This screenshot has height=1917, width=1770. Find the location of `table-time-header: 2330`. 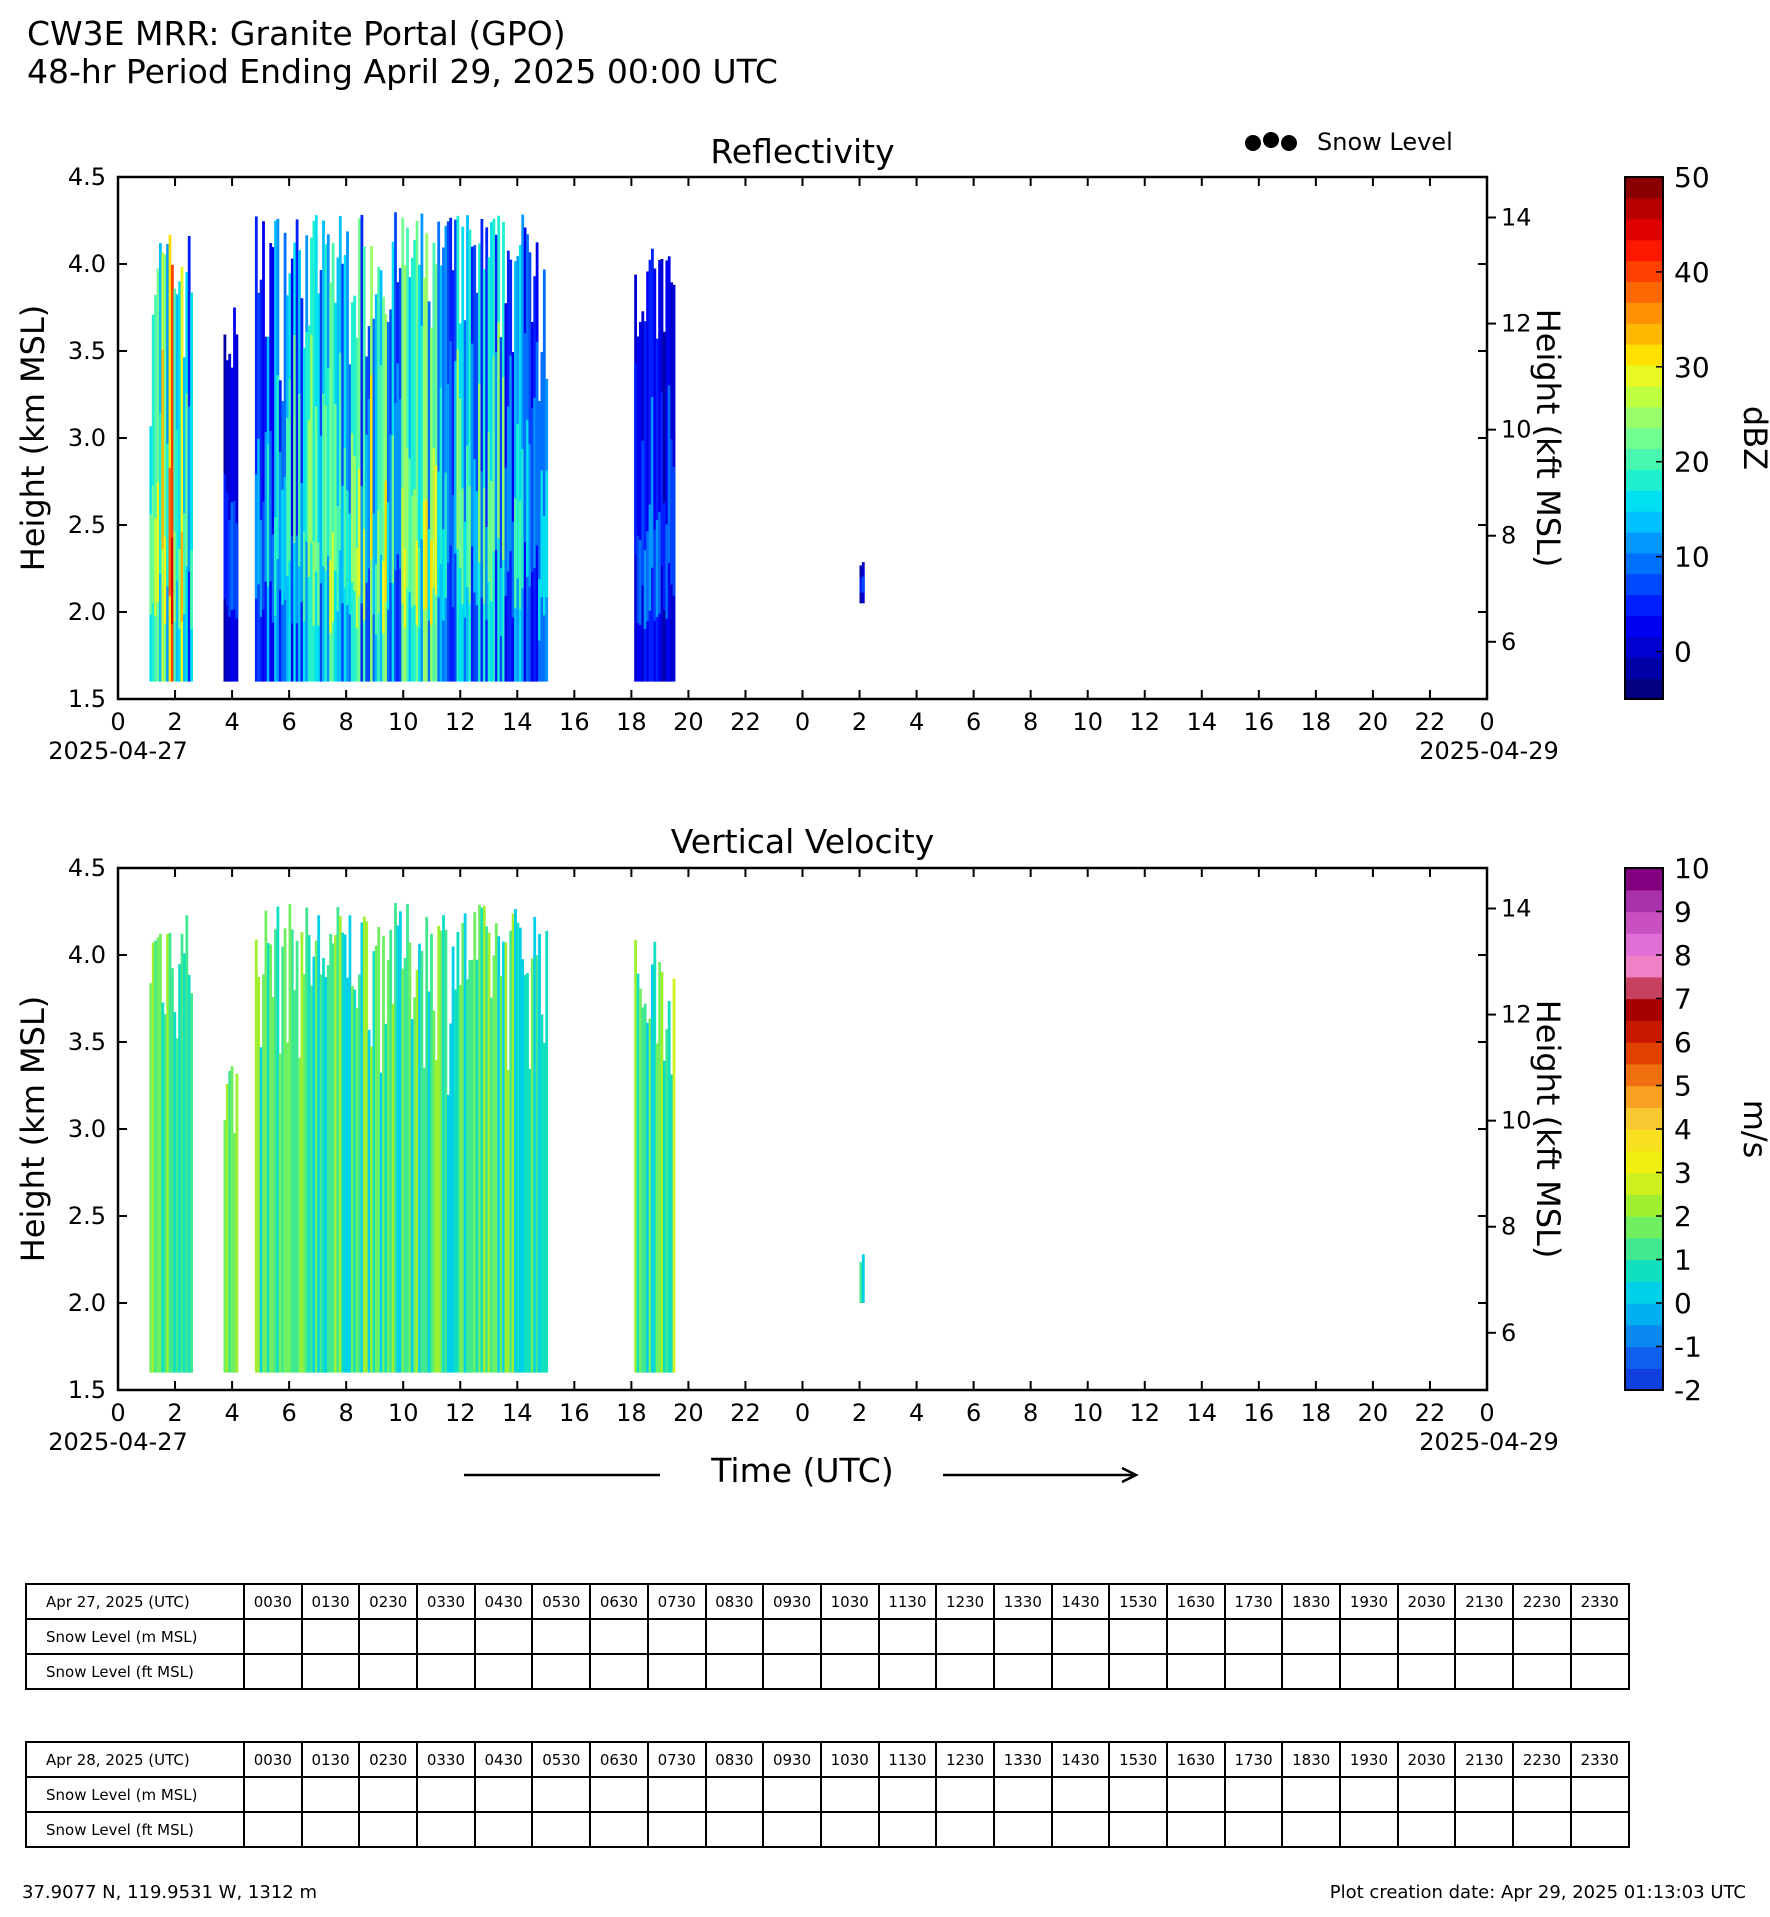

table-time-header: 2330 is located at coordinates (1599, 1601).